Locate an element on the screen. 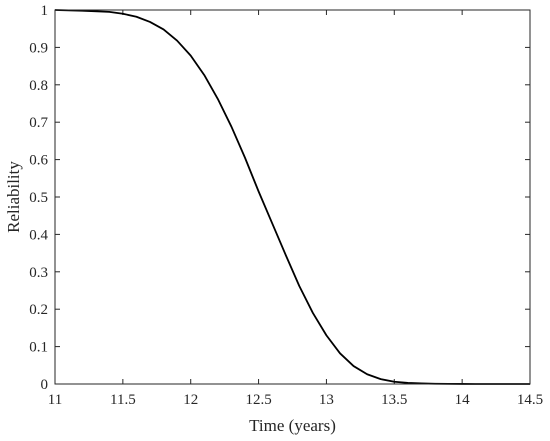 The height and width of the screenshot is (441, 550). y-tick-label: 0.3 is located at coordinates (38, 273).